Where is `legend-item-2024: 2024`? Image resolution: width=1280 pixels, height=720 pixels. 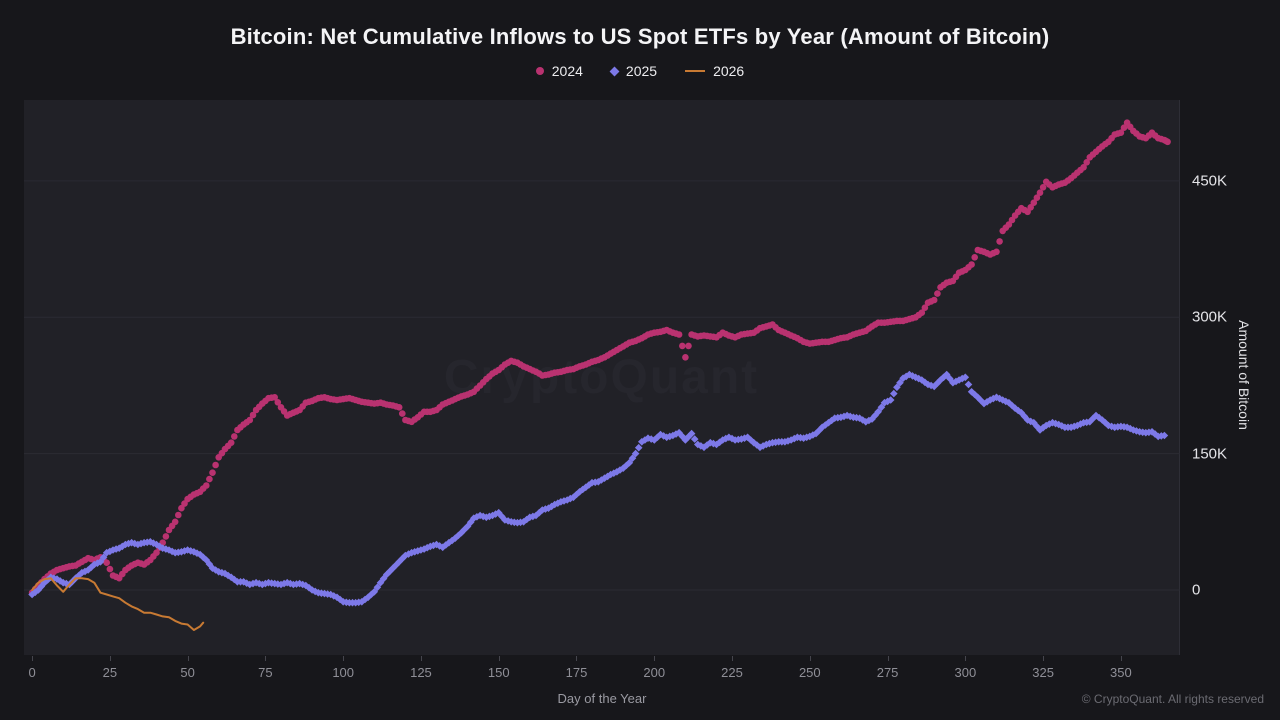
legend-item-2024: 2024 is located at coordinates (559, 71).